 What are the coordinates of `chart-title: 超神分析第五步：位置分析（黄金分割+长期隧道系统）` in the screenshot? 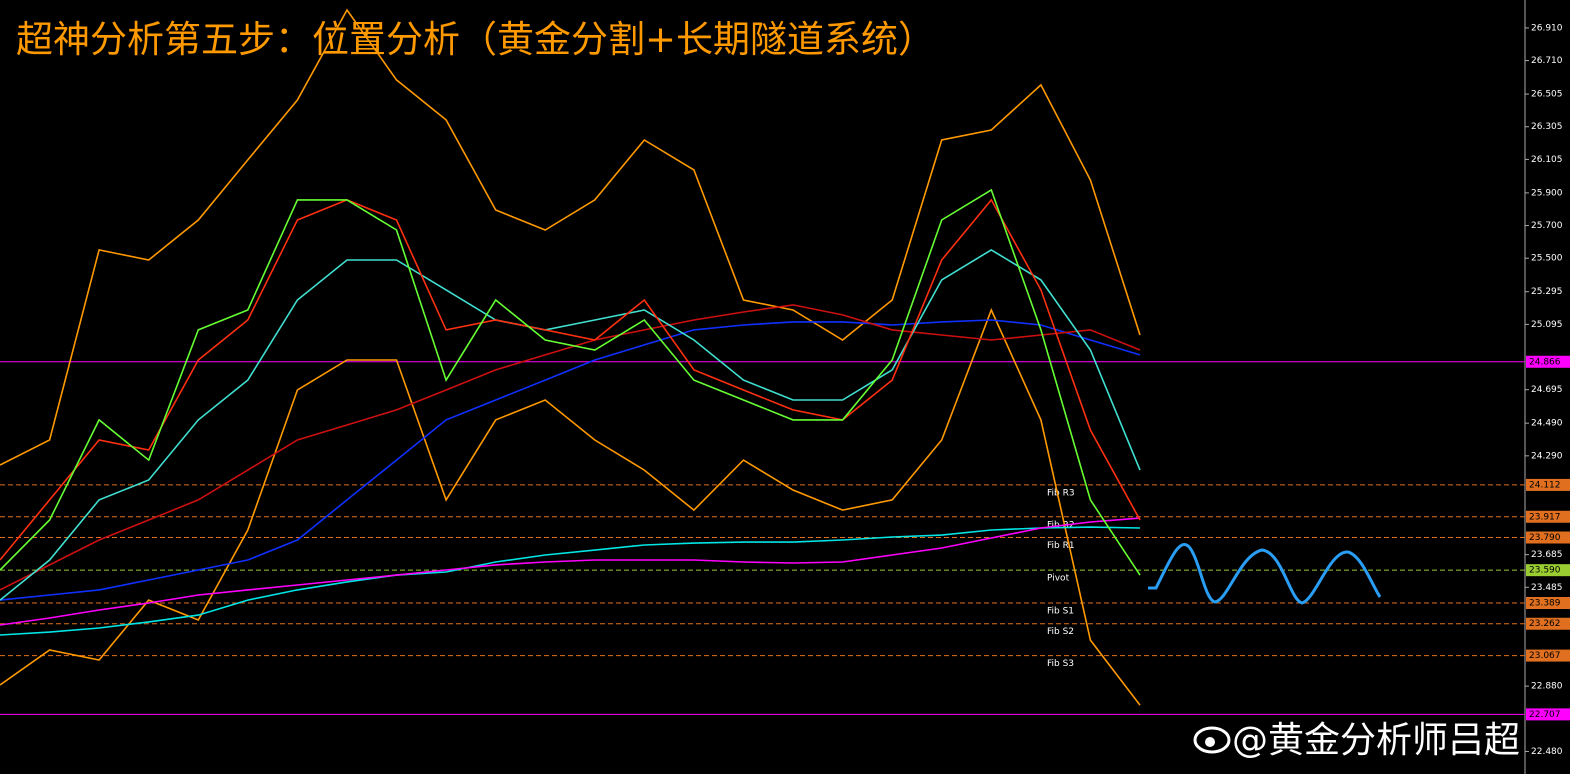 It's located at (475, 39).